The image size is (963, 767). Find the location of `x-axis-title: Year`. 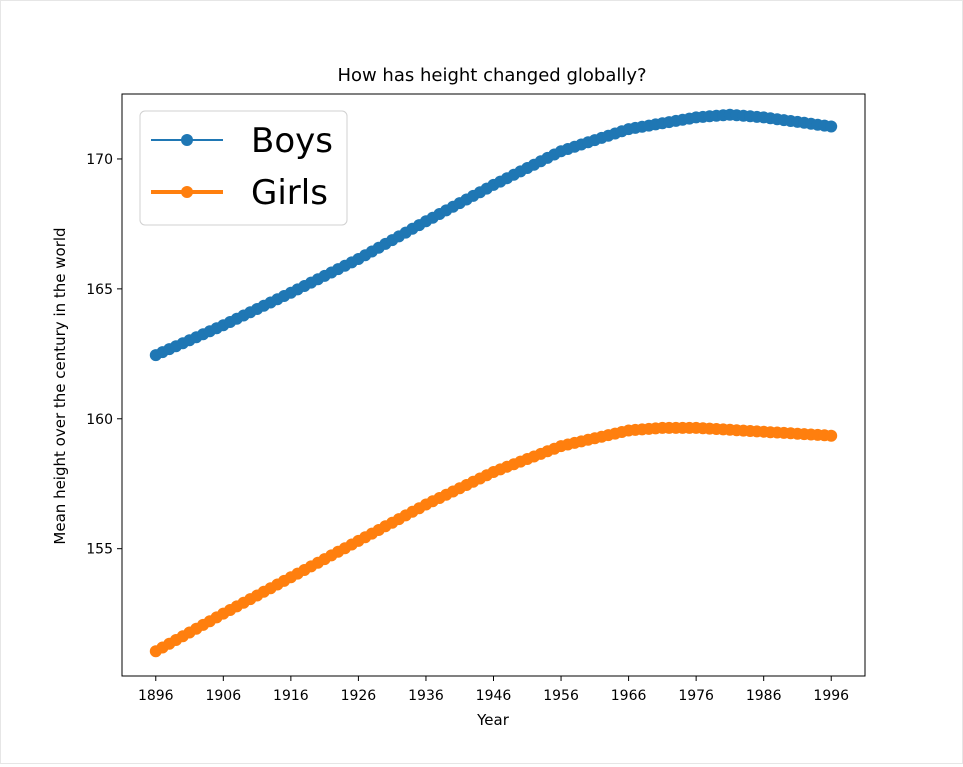

x-axis-title: Year is located at coordinates (493, 720).